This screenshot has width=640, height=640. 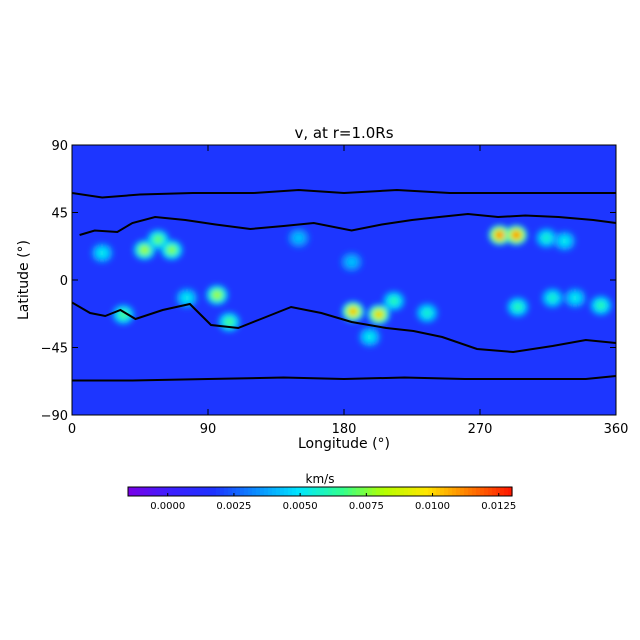 I want to click on y-tick-label: 90, so click(x=59, y=146).